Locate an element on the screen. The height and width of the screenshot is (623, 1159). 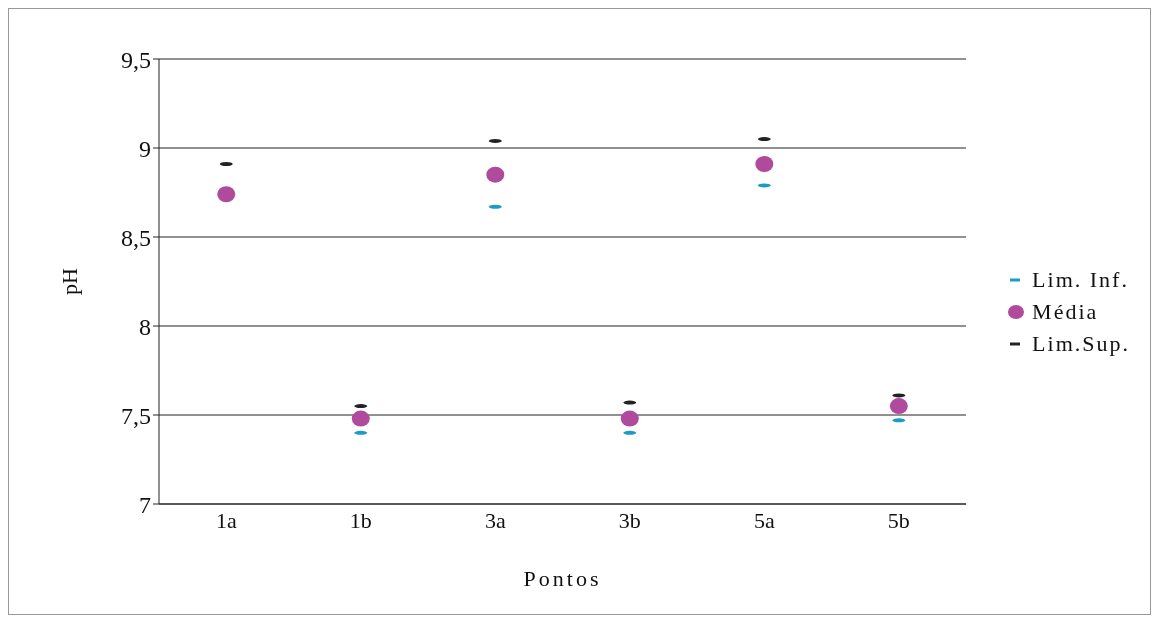
legend-label: Lim.Sup. is located at coordinates (1081, 343).